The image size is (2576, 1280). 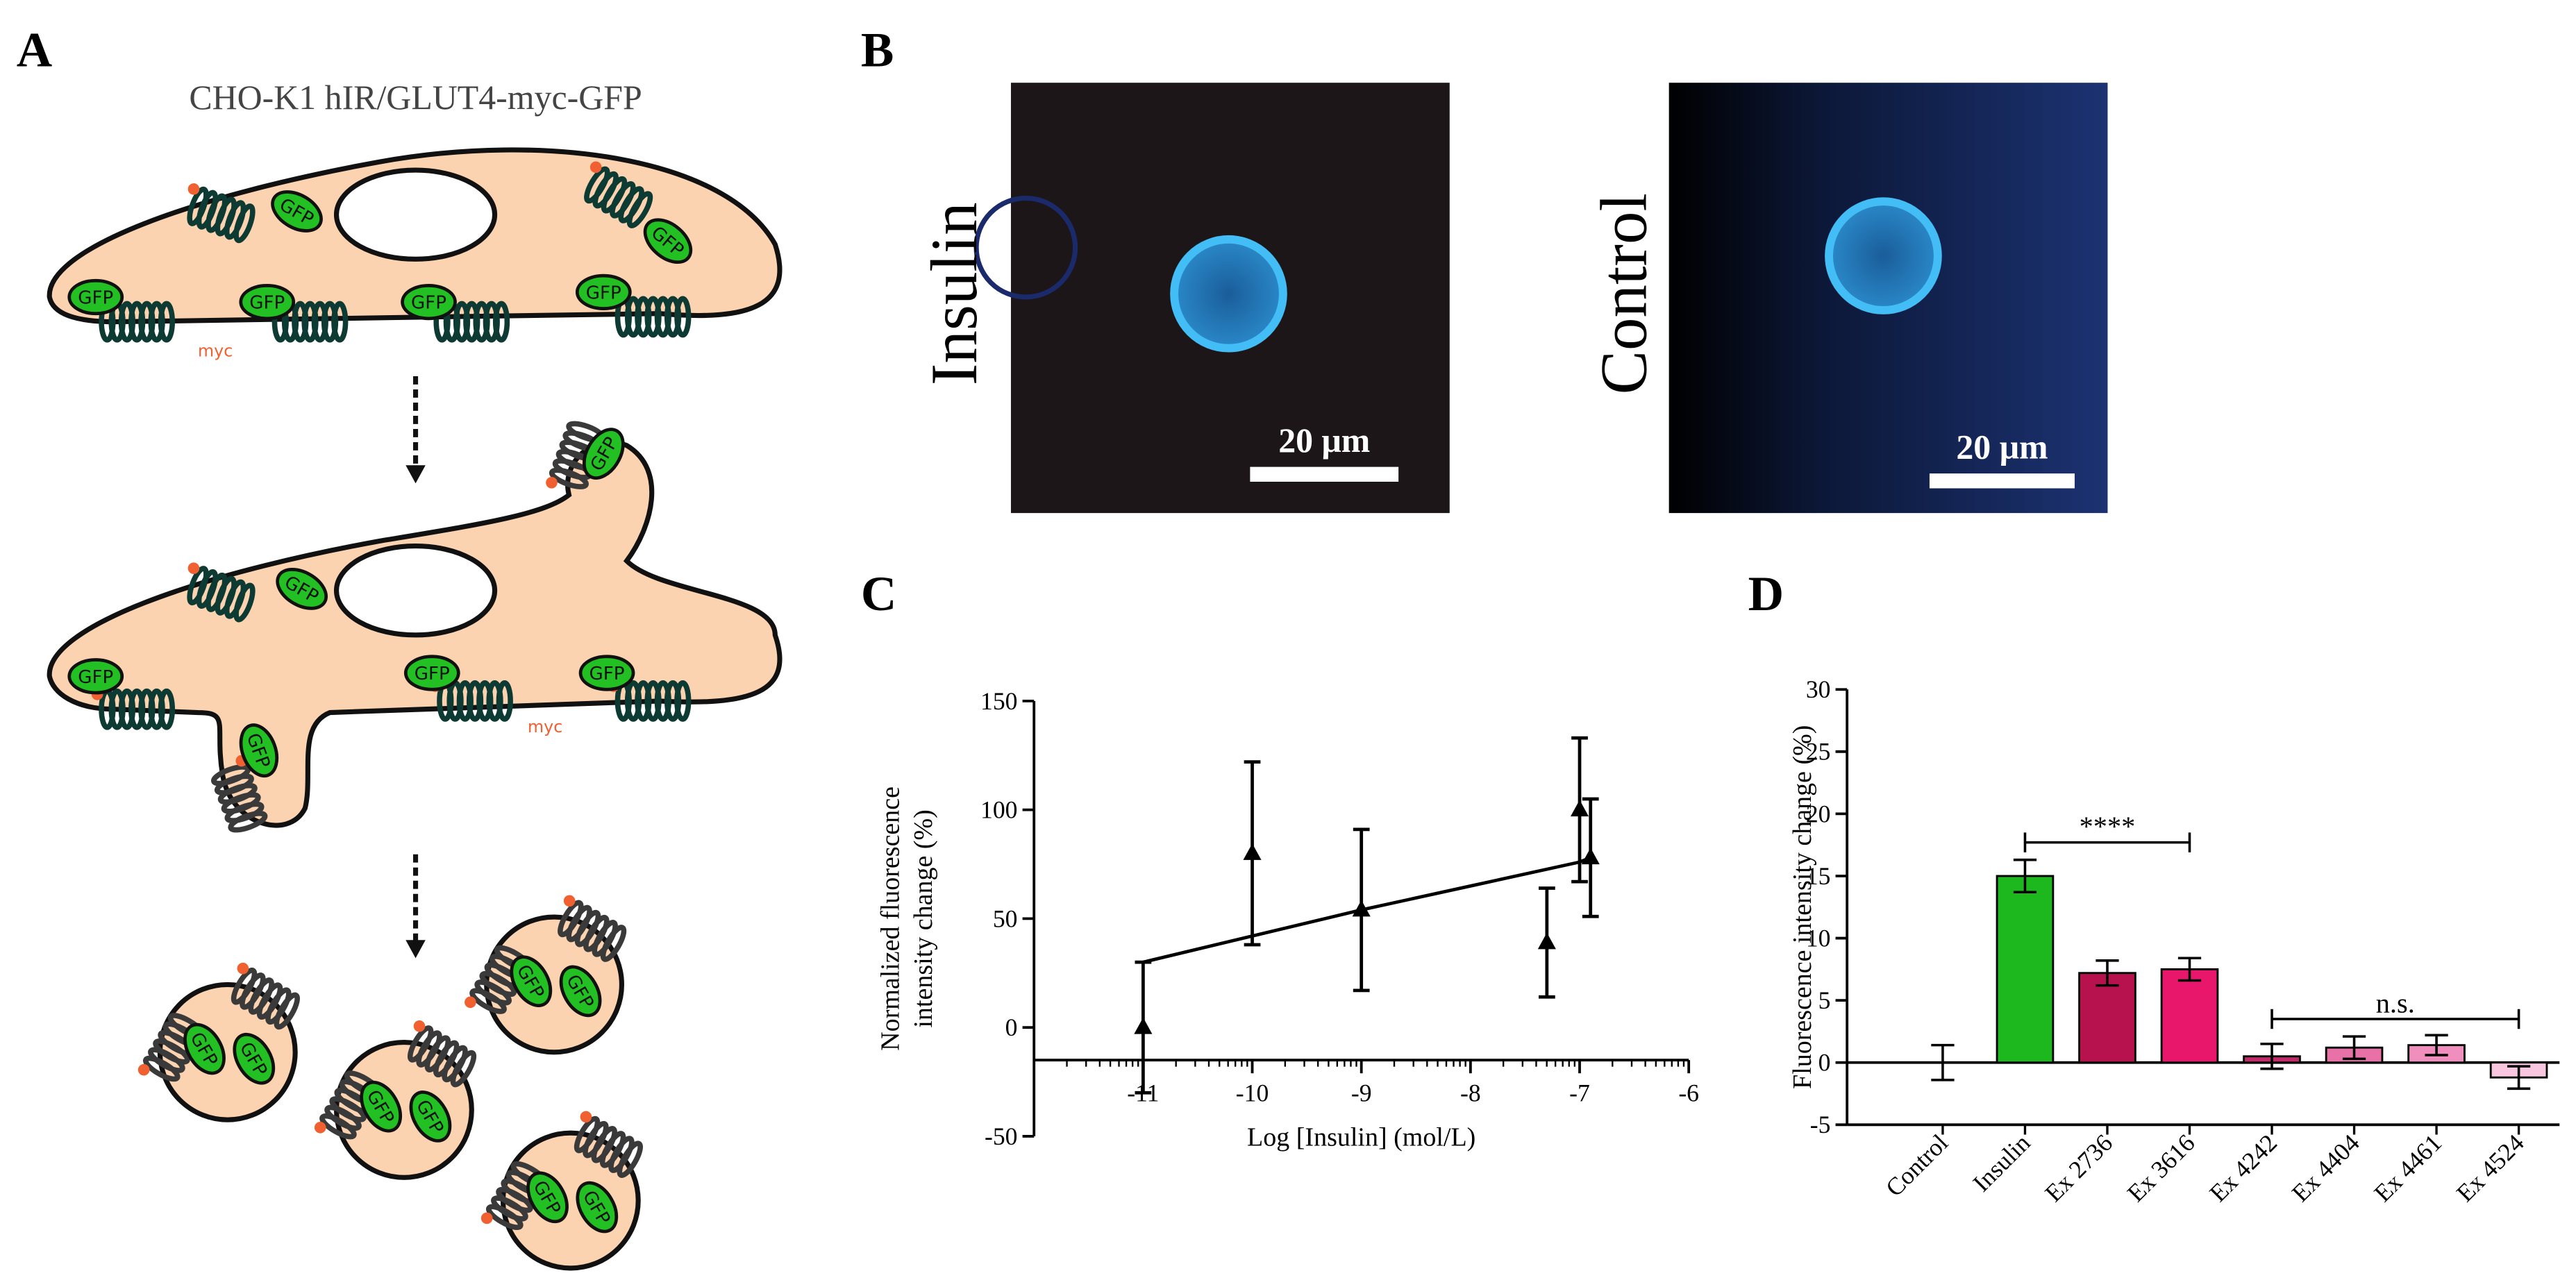 I want to click on y-tick-label: 150, so click(x=999, y=701).